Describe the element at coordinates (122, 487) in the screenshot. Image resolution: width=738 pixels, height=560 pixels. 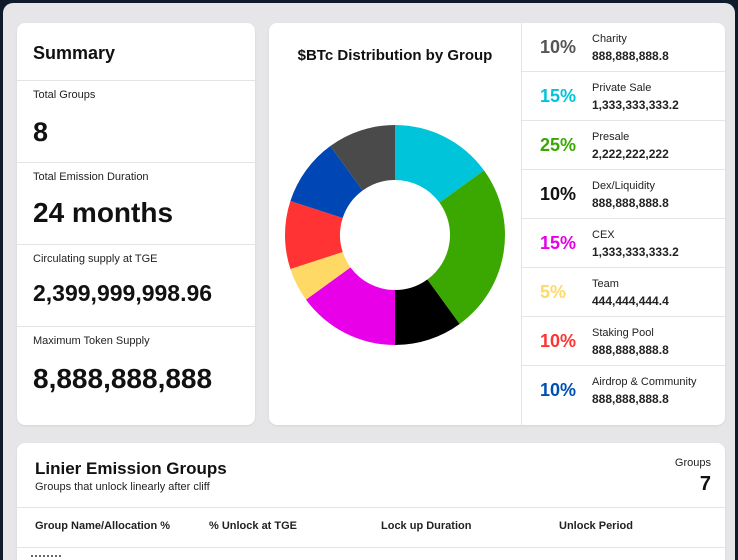
I see `linear-emission-subtitle: Groups that unlock linearly after cliff` at that location.